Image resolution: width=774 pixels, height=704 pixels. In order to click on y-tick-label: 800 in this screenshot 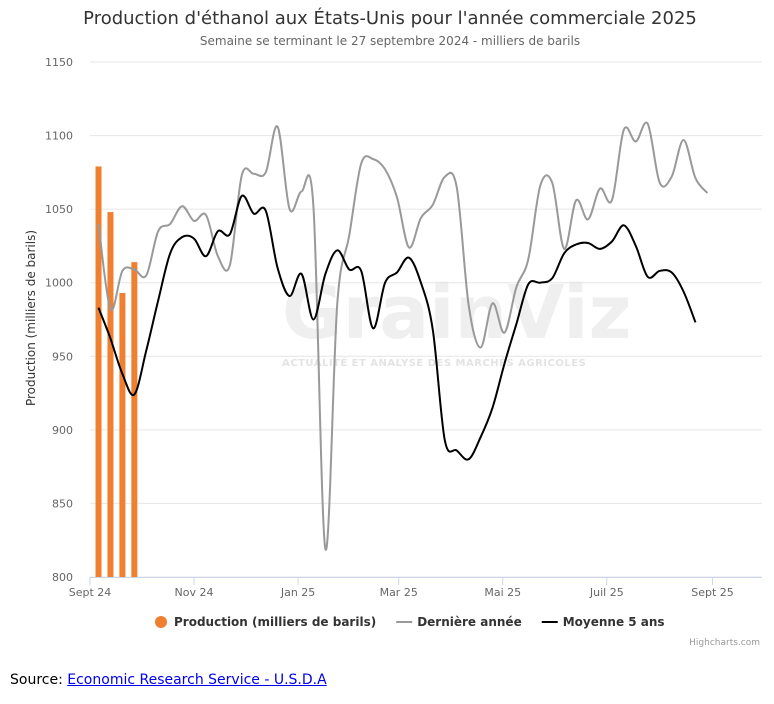, I will do `click(62, 577)`.